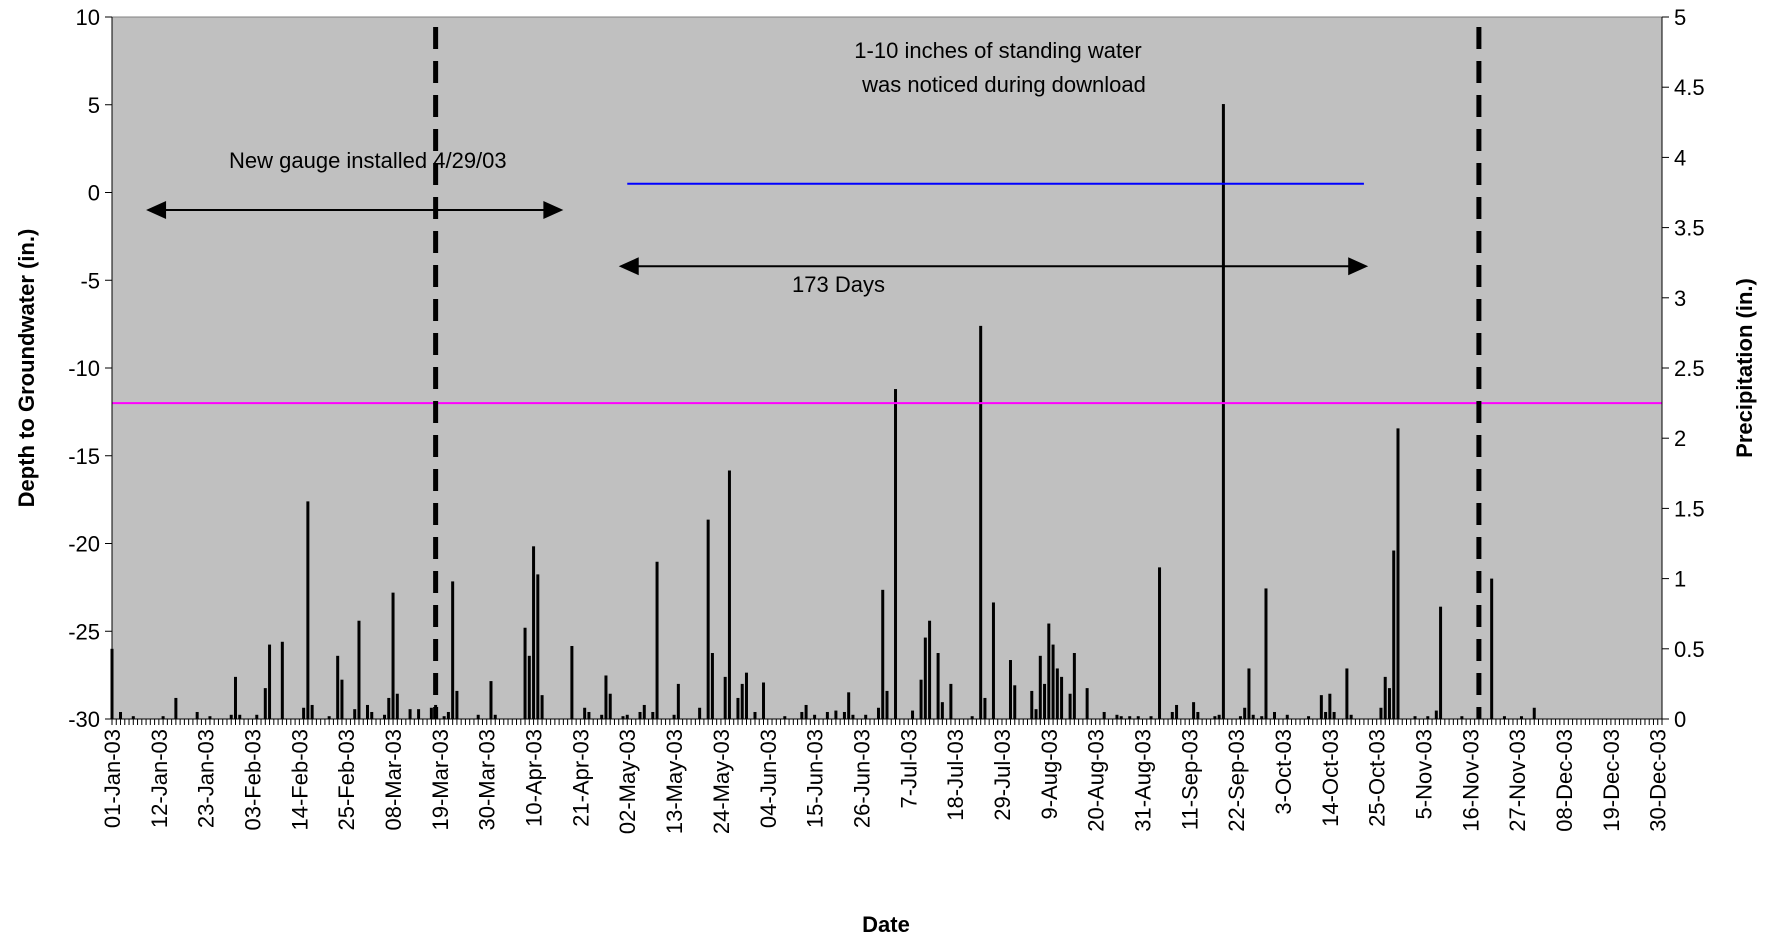  What do you see at coordinates (1236, 780) in the screenshot?
I see `x-tick-label: 22-Sep-03` at bounding box center [1236, 780].